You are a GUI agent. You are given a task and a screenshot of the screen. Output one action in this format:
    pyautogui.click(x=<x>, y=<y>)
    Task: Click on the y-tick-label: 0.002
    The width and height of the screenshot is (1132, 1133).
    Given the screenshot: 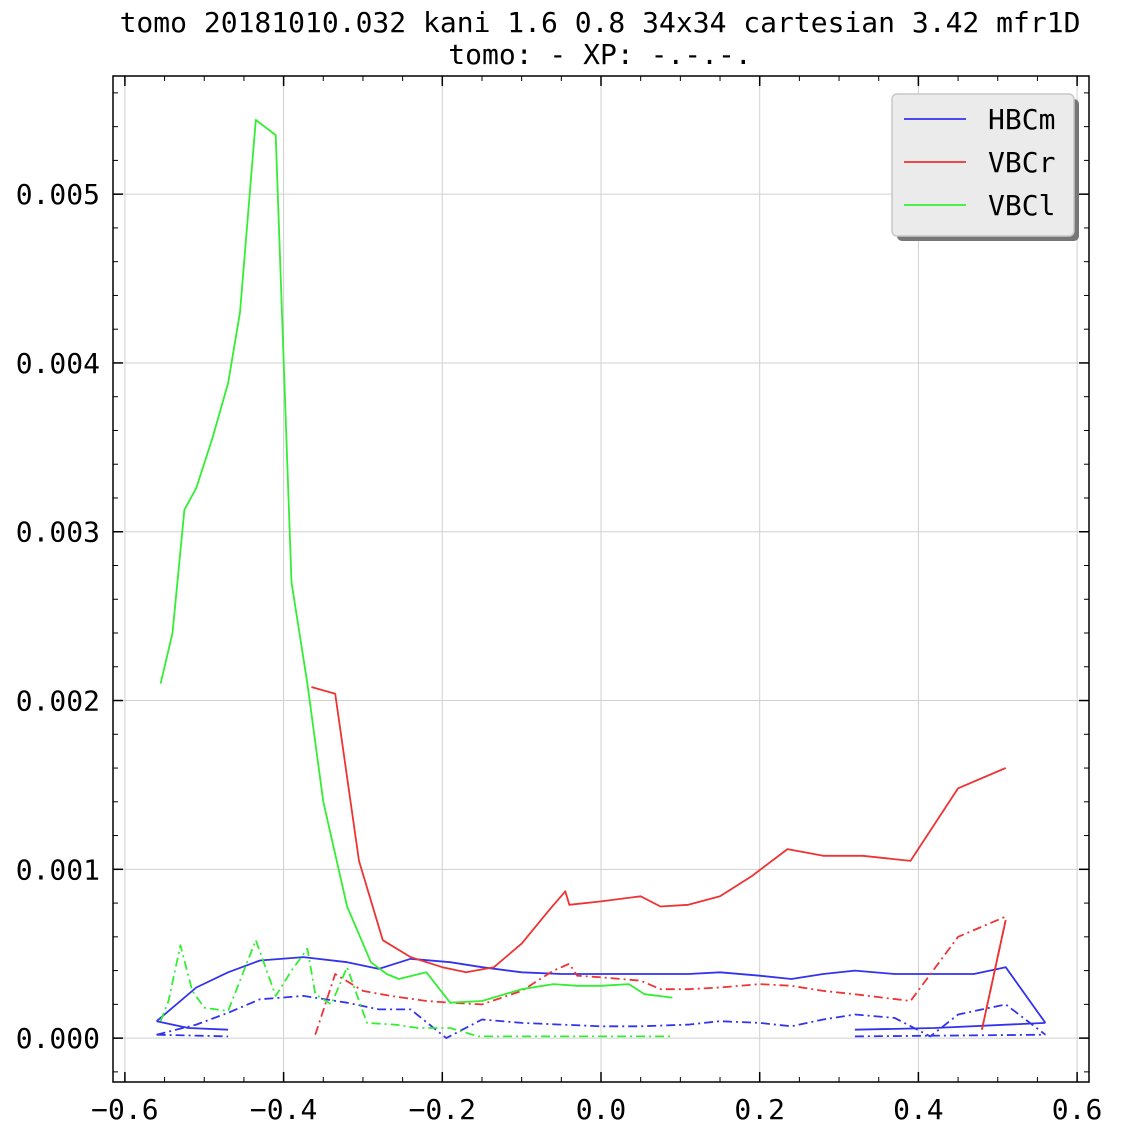 What is the action you would take?
    pyautogui.click(x=58, y=701)
    